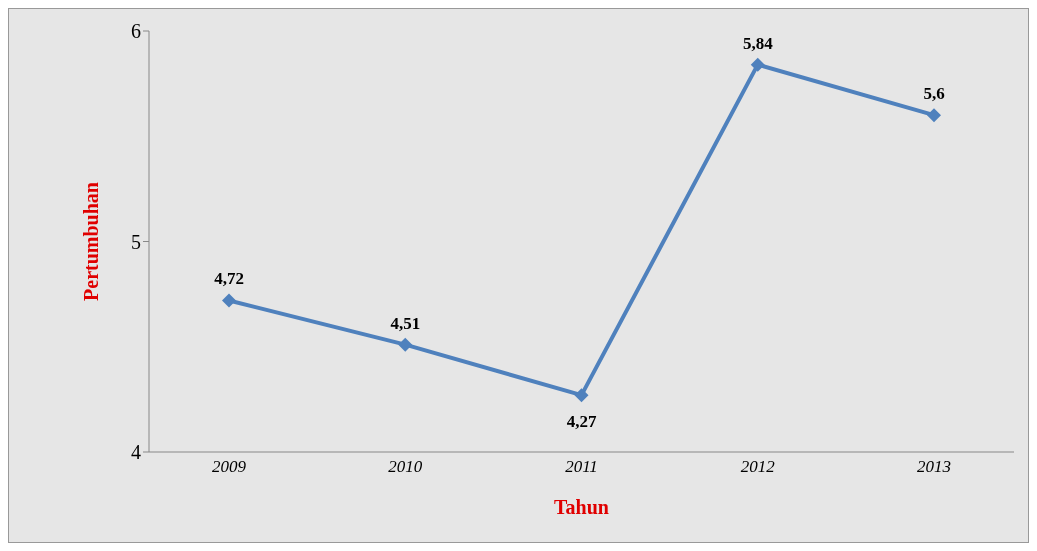  I want to click on x-tick-label: 2012, so click(758, 467).